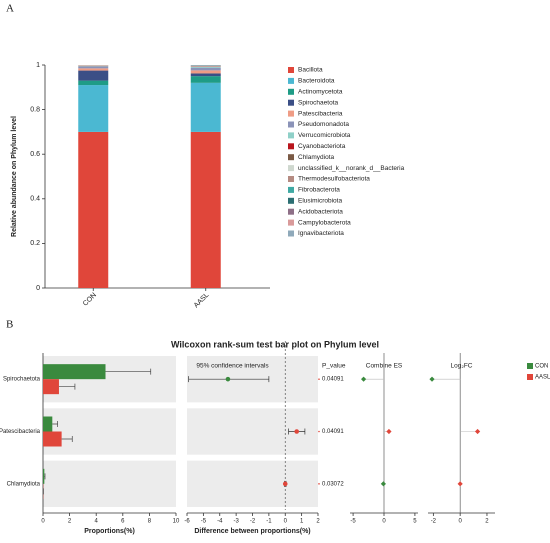  What do you see at coordinates (150, 522) in the screenshot?
I see `x-tick-label: 8` at bounding box center [150, 522].